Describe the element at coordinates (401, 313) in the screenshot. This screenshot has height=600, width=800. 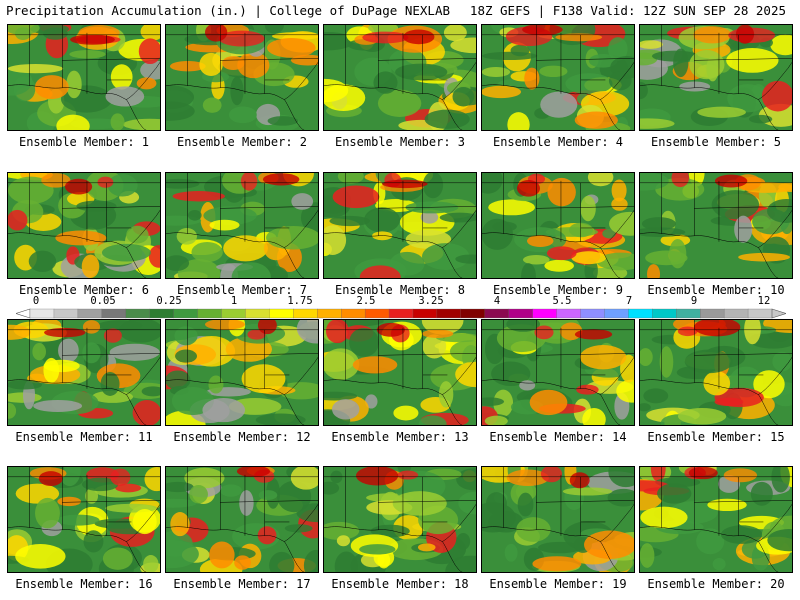
I see `colorbar-swatches` at that location.